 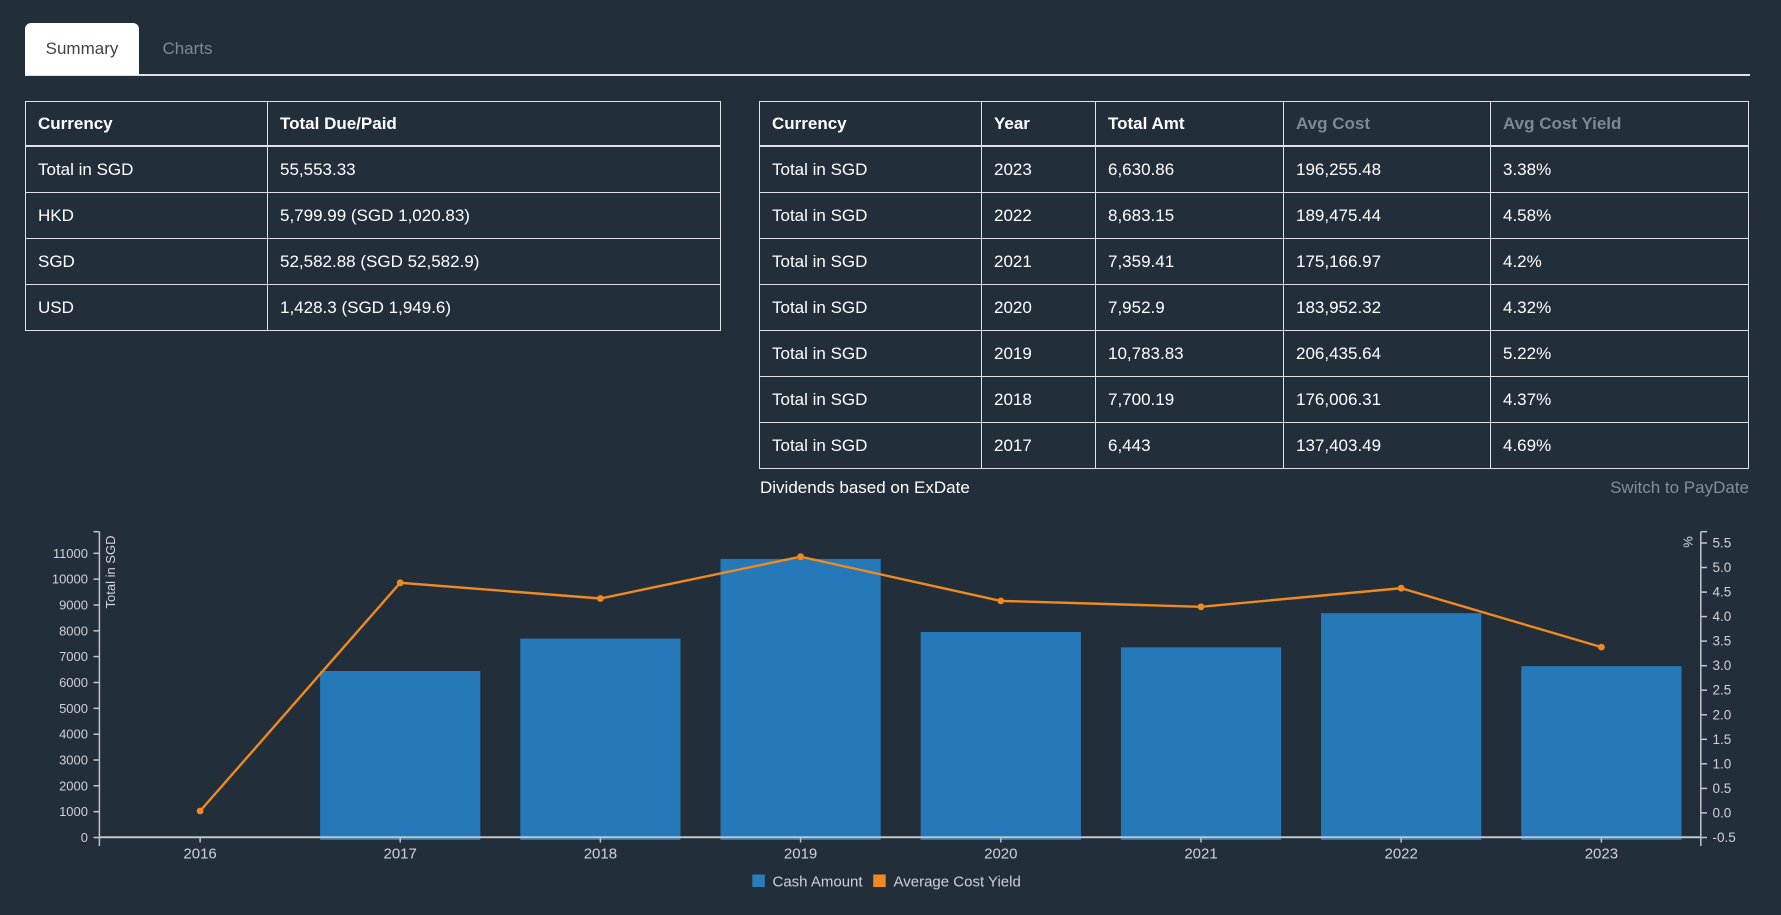 What do you see at coordinates (73, 605) in the screenshot?
I see `svg-text: 9000` at bounding box center [73, 605].